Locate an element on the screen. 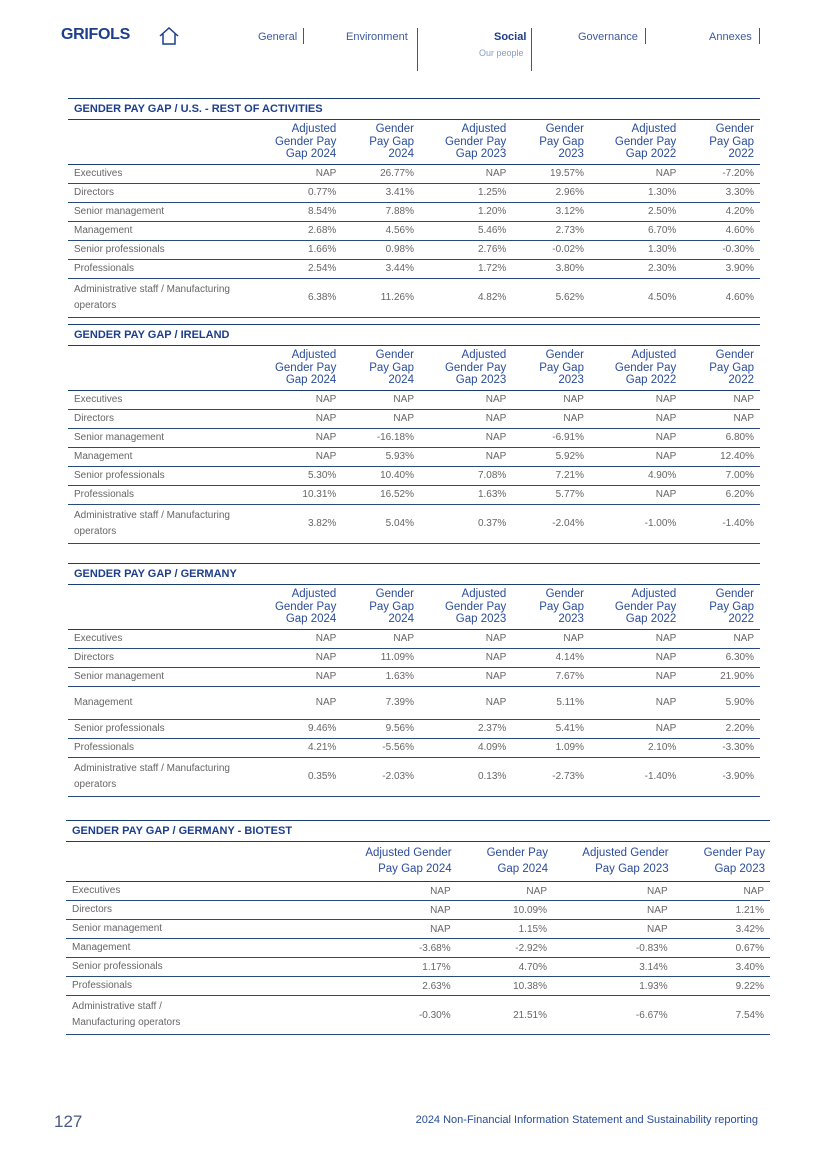  value-cell: 4.14% is located at coordinates (551, 658).